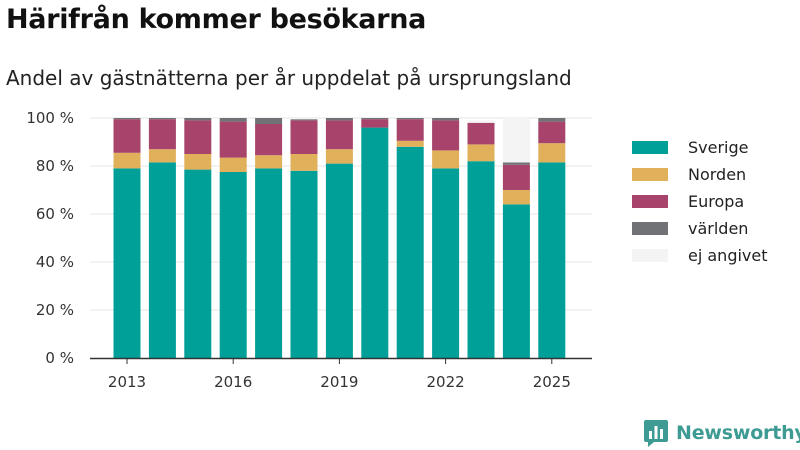  I want to click on bar-segment-Norden-2022, so click(446, 159).